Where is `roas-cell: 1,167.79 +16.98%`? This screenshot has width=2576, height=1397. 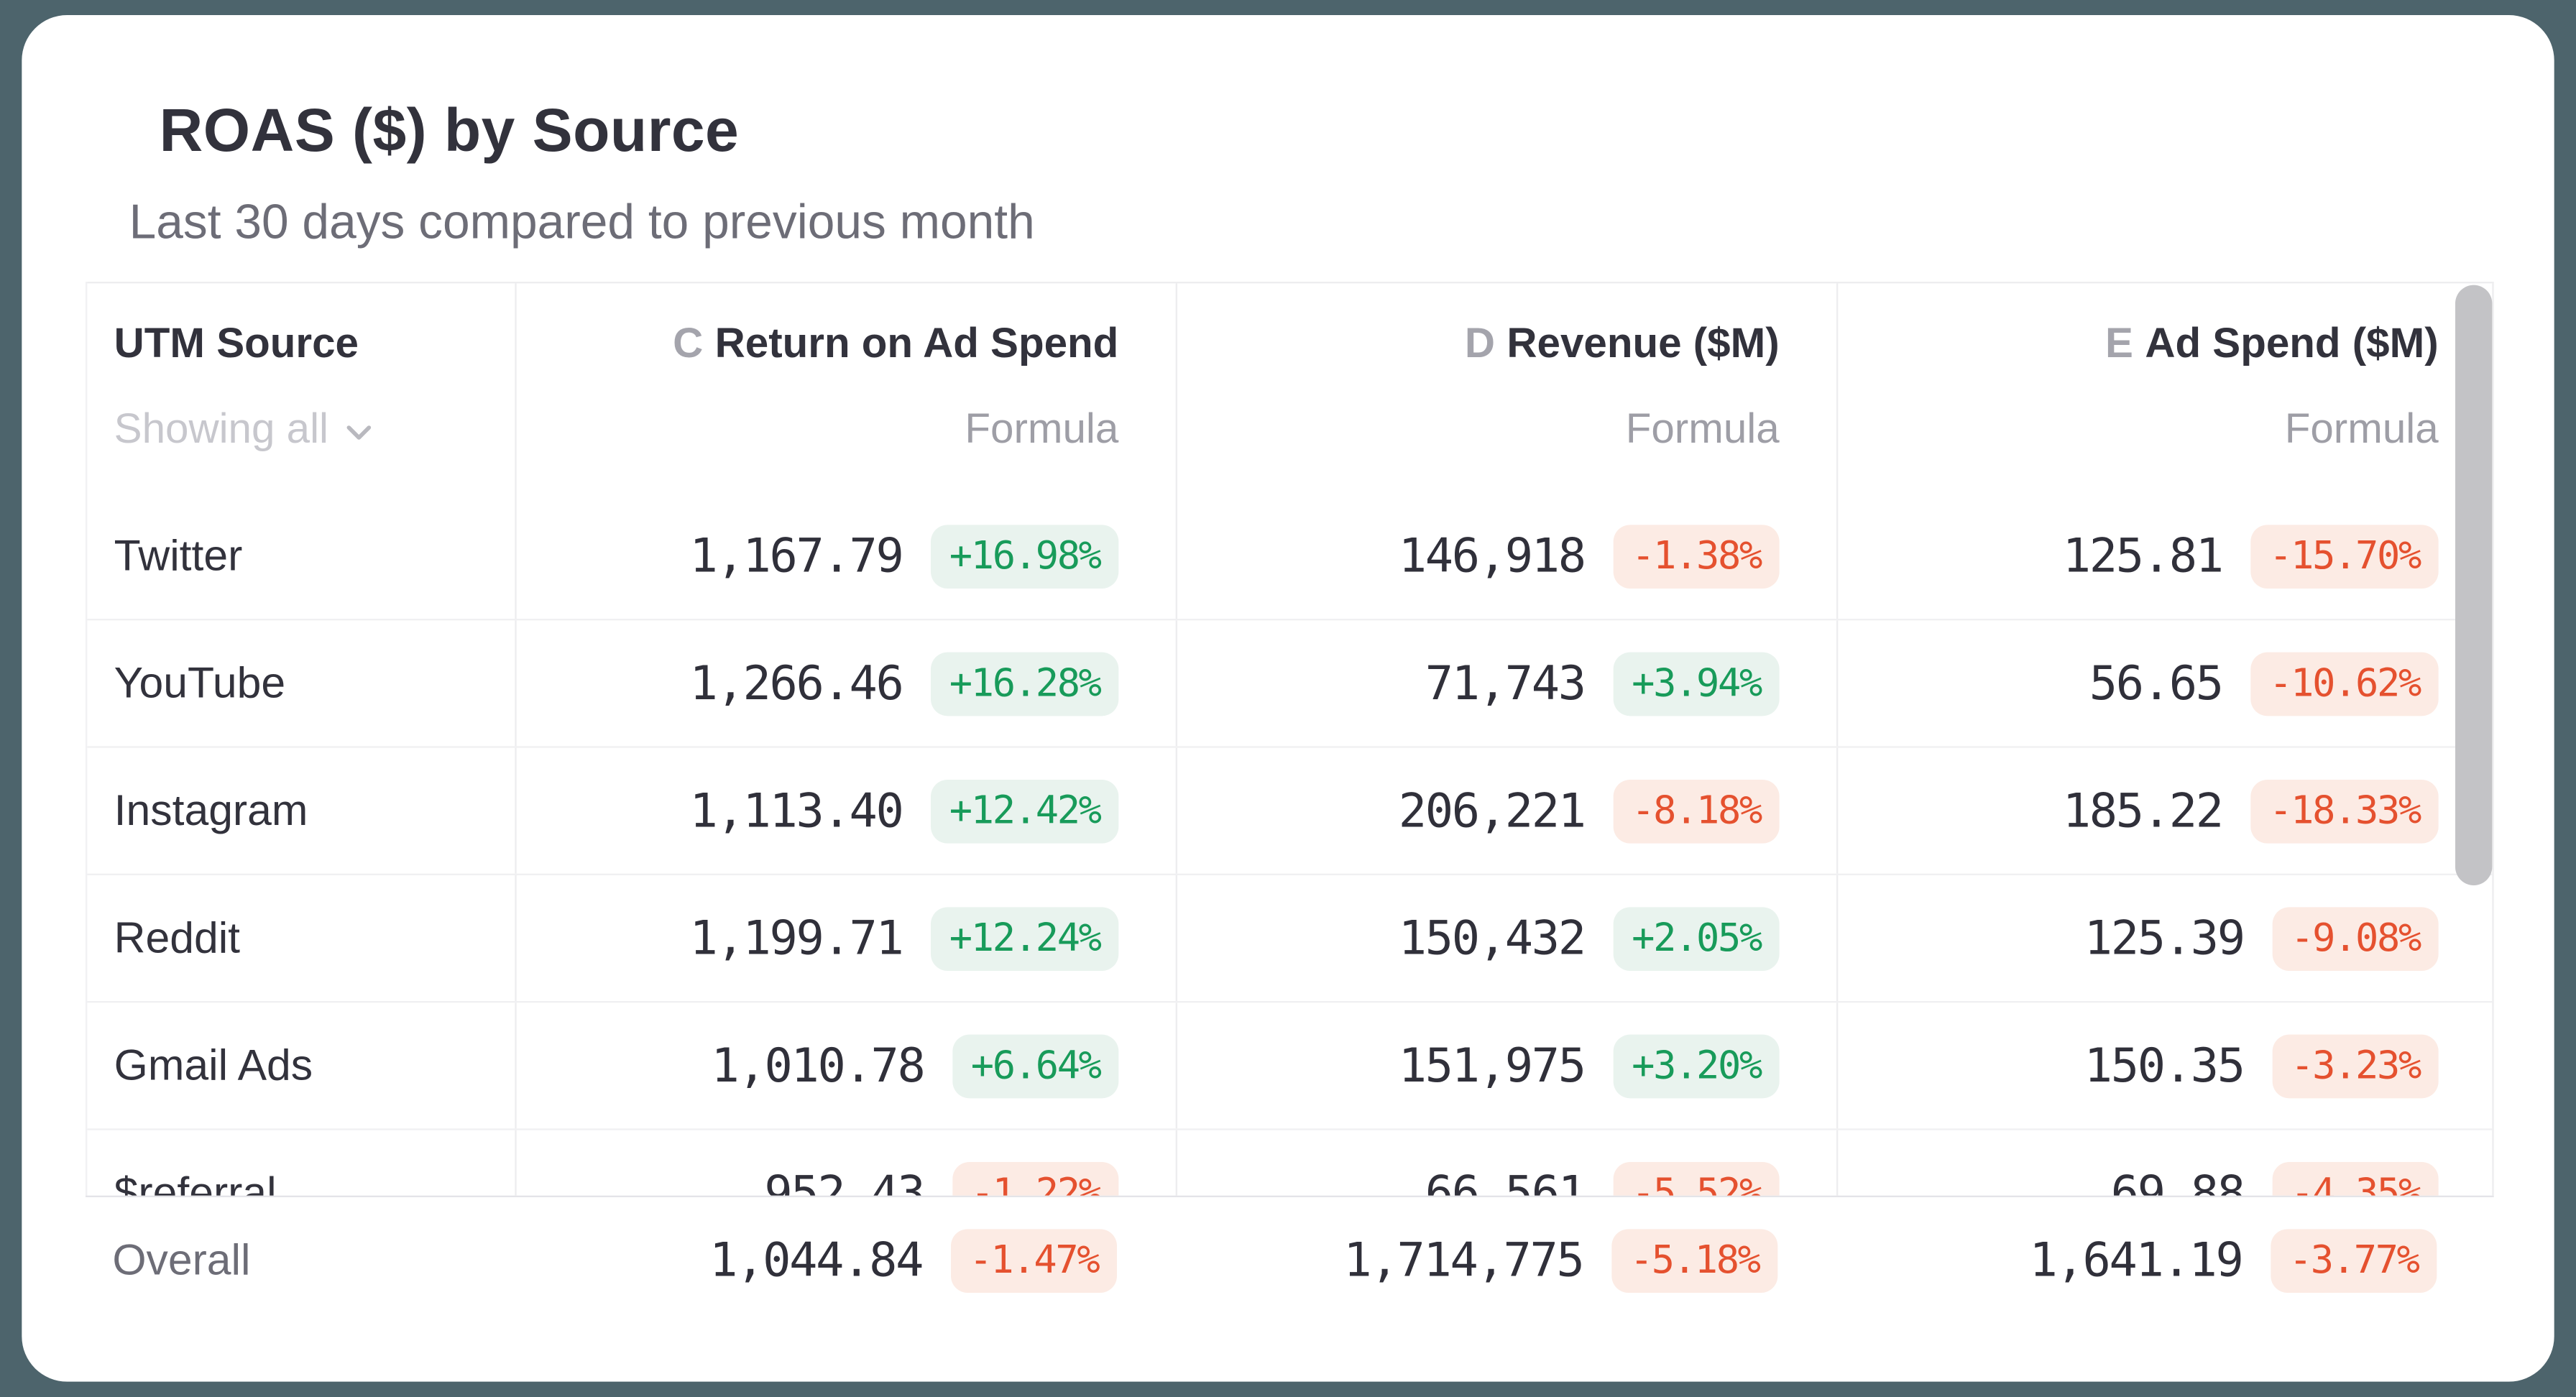
roas-cell: 1,167.79 +16.98% is located at coordinates (845, 555).